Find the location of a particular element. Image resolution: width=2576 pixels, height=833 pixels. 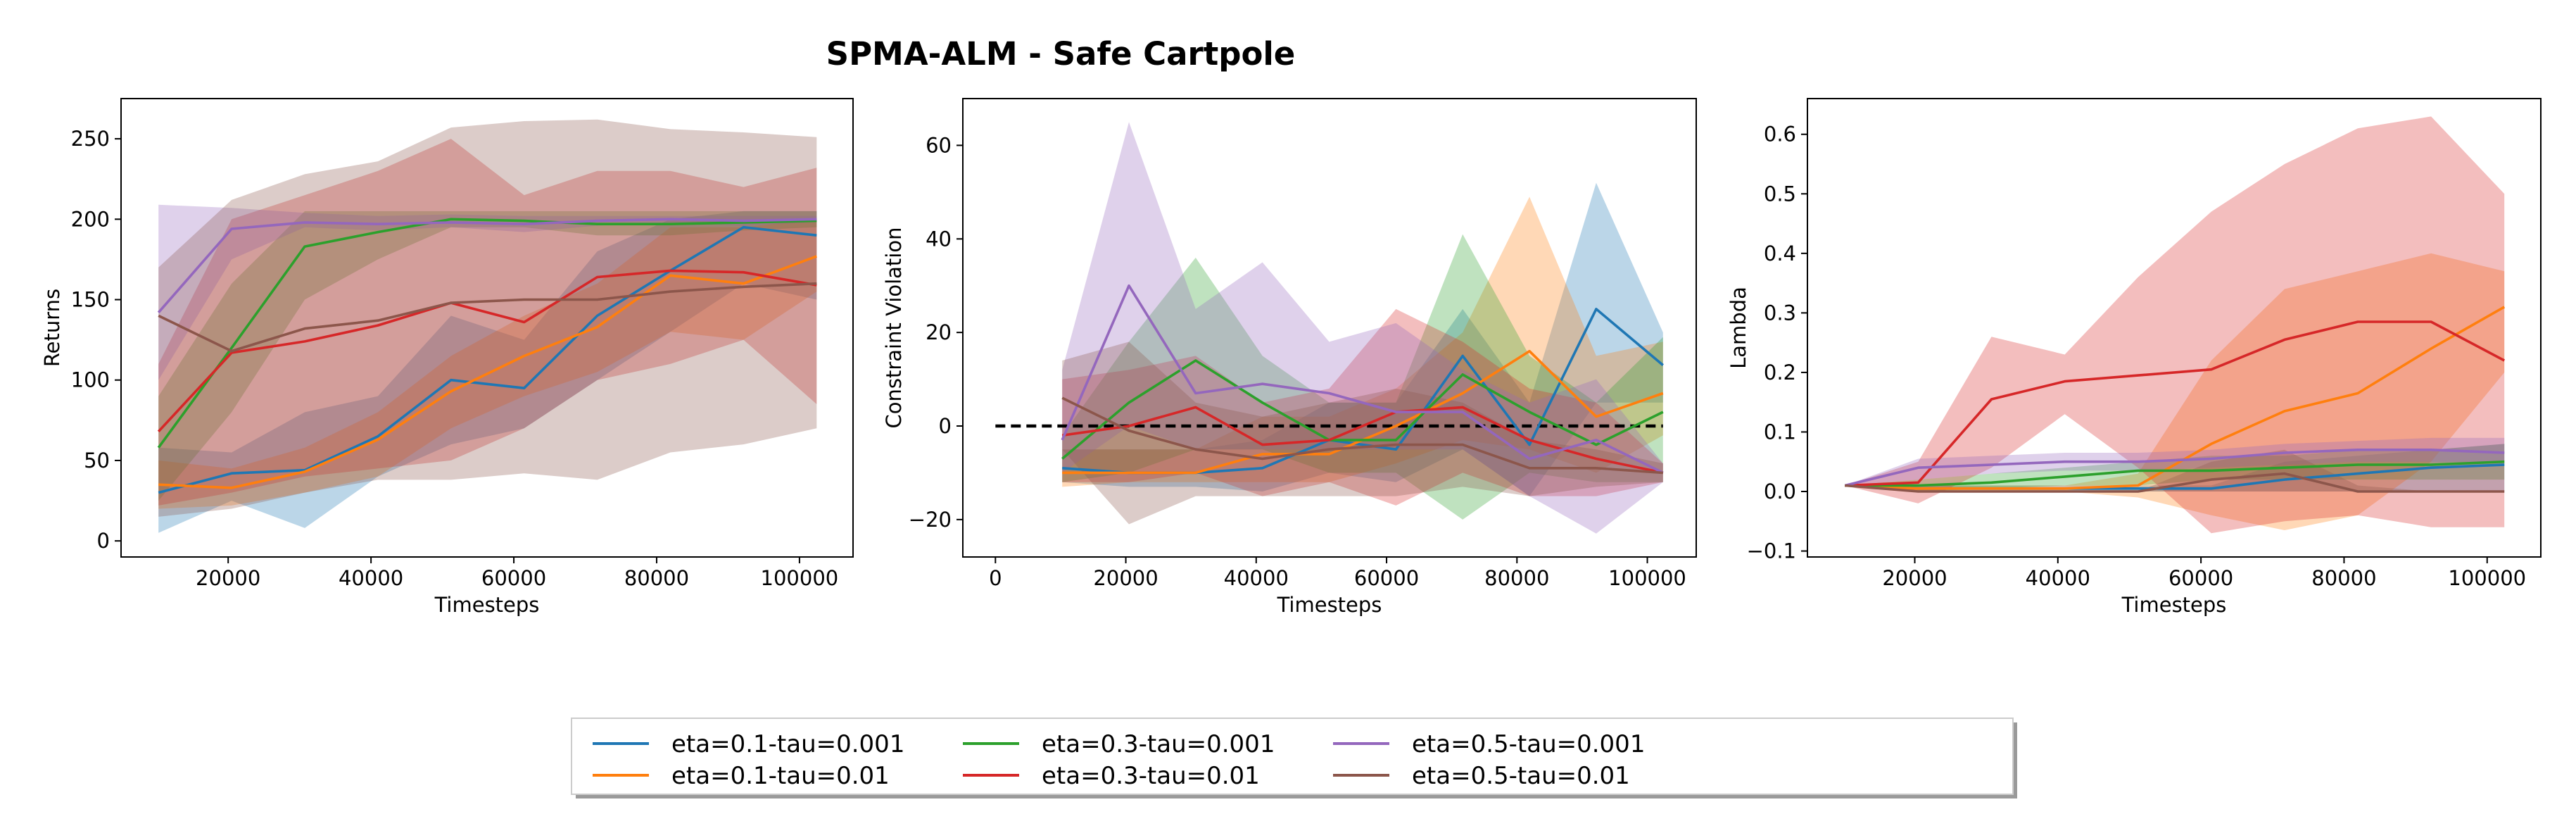

y-tick-label: 50 is located at coordinates (97, 461).